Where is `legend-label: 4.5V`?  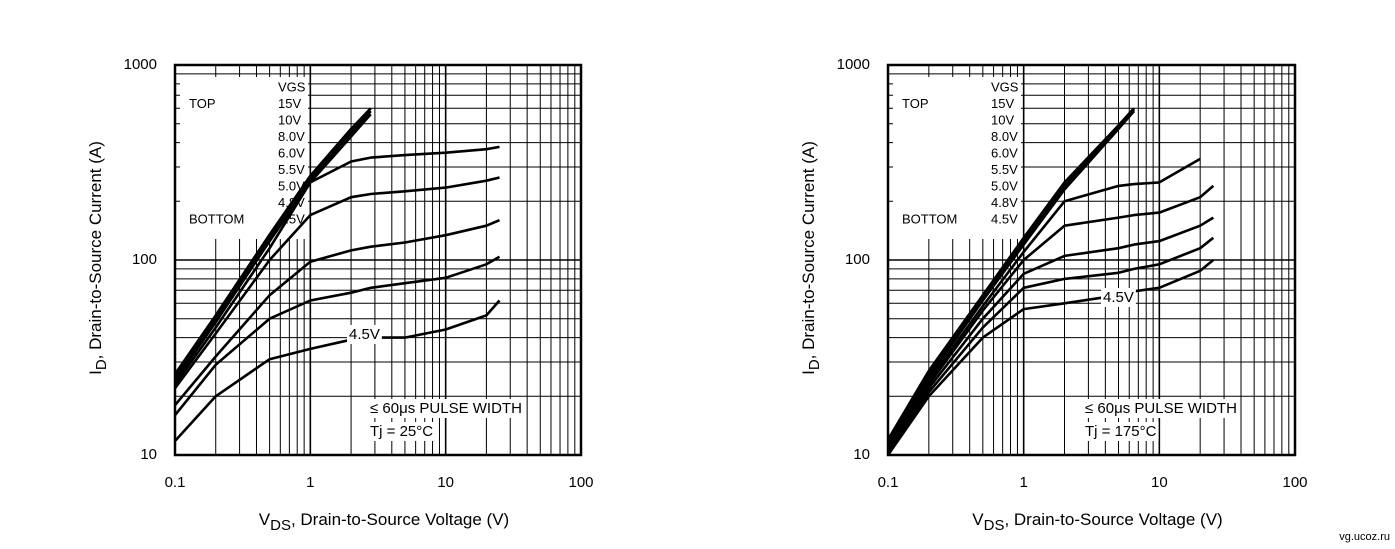
legend-label: 4.5V is located at coordinates (1004, 218).